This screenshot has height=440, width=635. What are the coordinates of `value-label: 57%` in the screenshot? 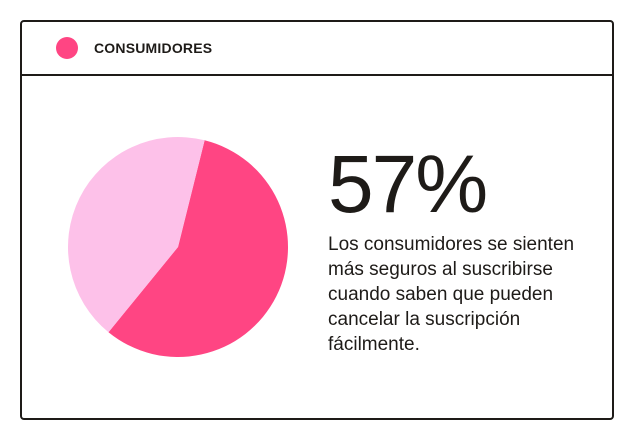 It's located at (408, 184).